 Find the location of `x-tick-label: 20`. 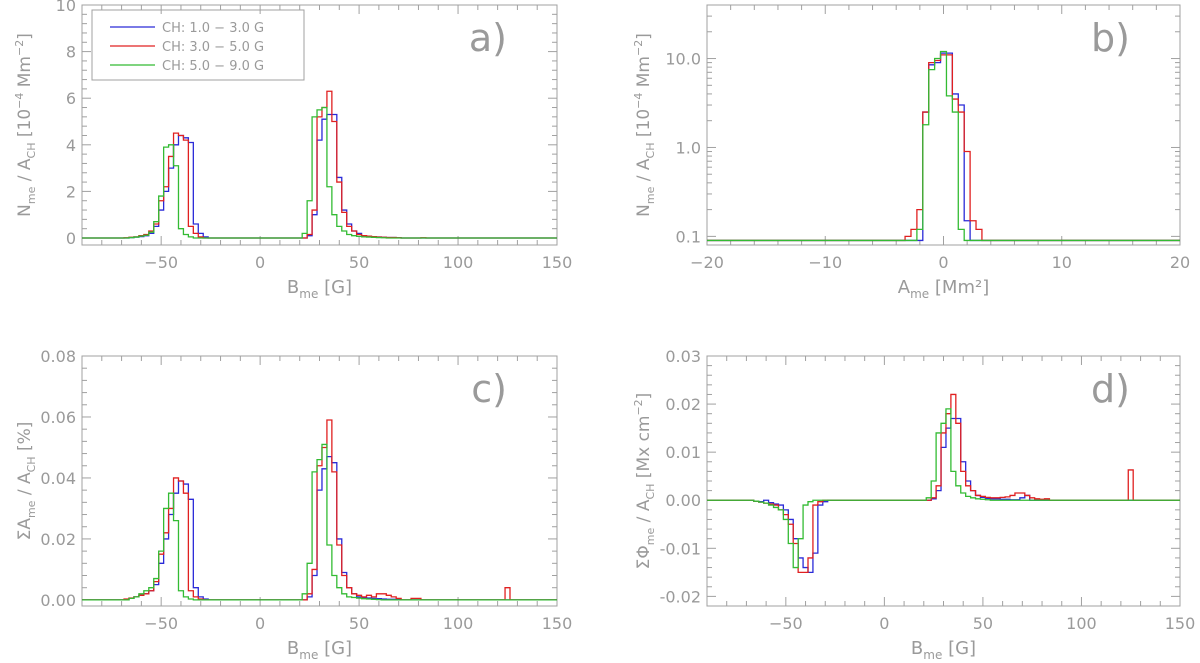

x-tick-label: 20 is located at coordinates (1180, 262).